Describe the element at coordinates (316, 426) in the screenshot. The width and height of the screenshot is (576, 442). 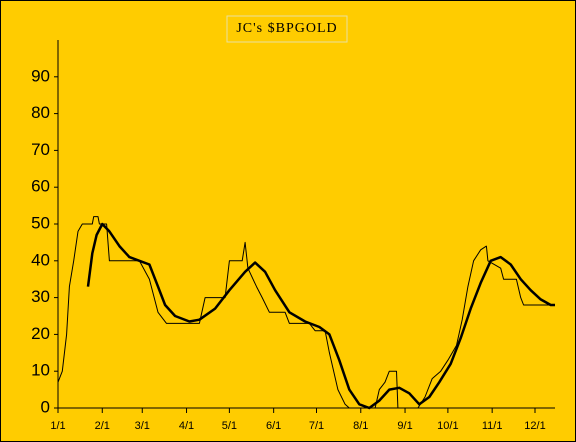
I see `x-tick-label: 7/1` at that location.